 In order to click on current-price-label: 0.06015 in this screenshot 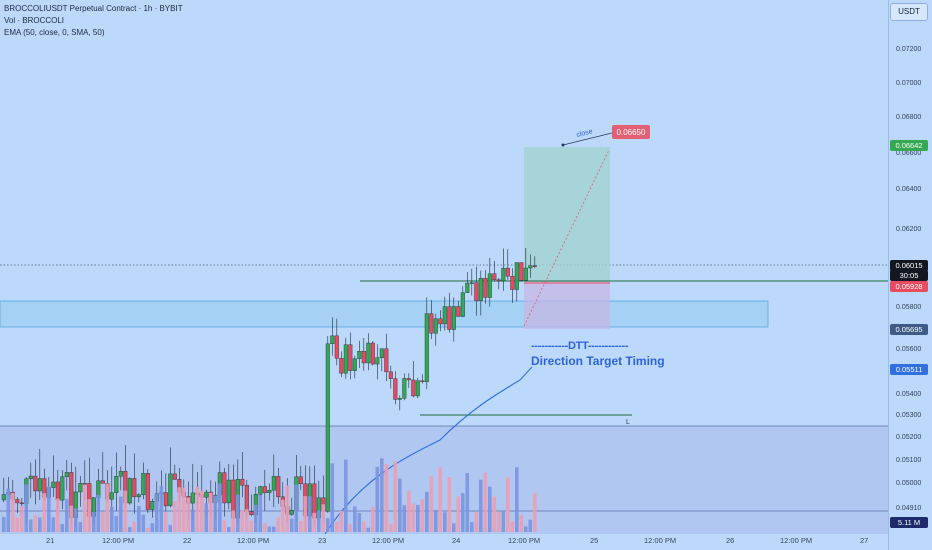, I will do `click(909, 265)`.